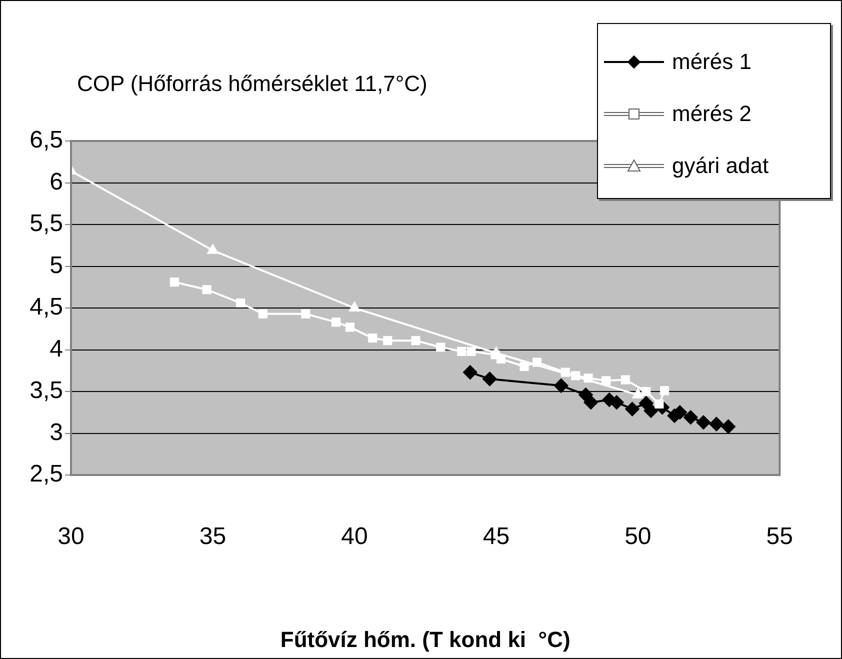  What do you see at coordinates (46, 390) in the screenshot?
I see `y-tick-label: 3,5` at bounding box center [46, 390].